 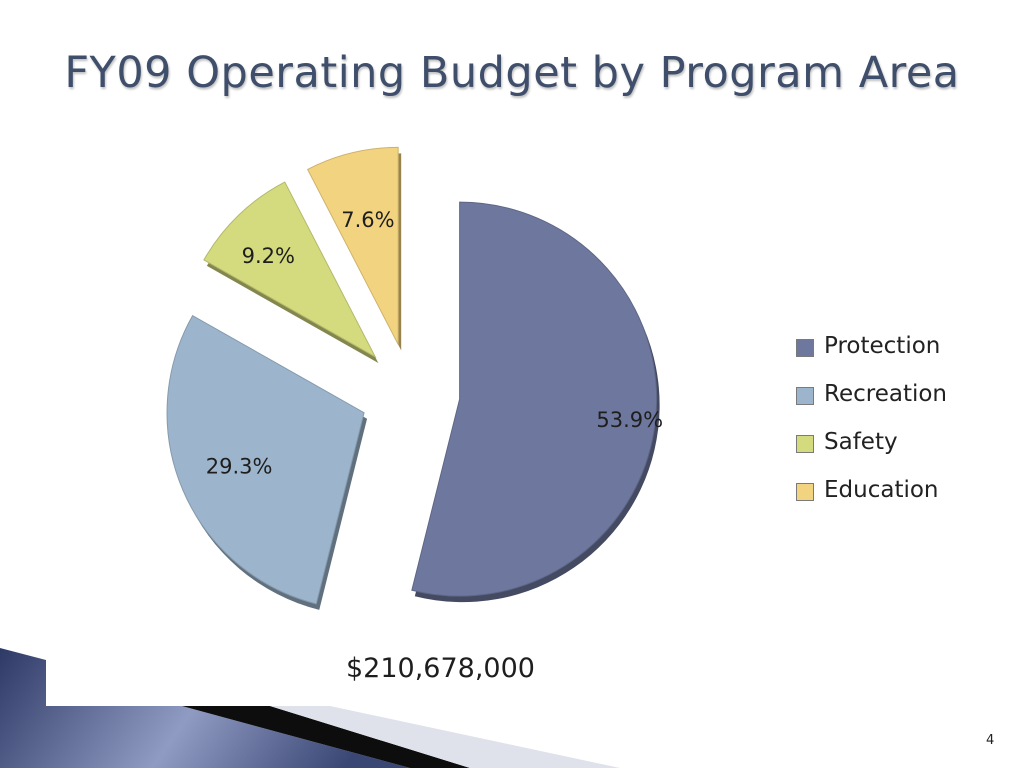 I want to click on footer-band-blue, so click(x=205, y=708).